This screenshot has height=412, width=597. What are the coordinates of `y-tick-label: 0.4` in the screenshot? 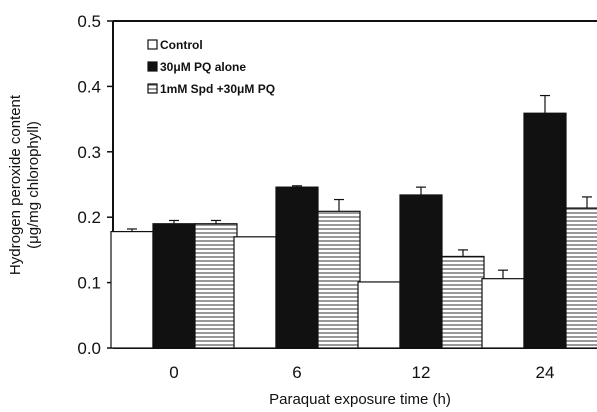 It's located at (89, 86).